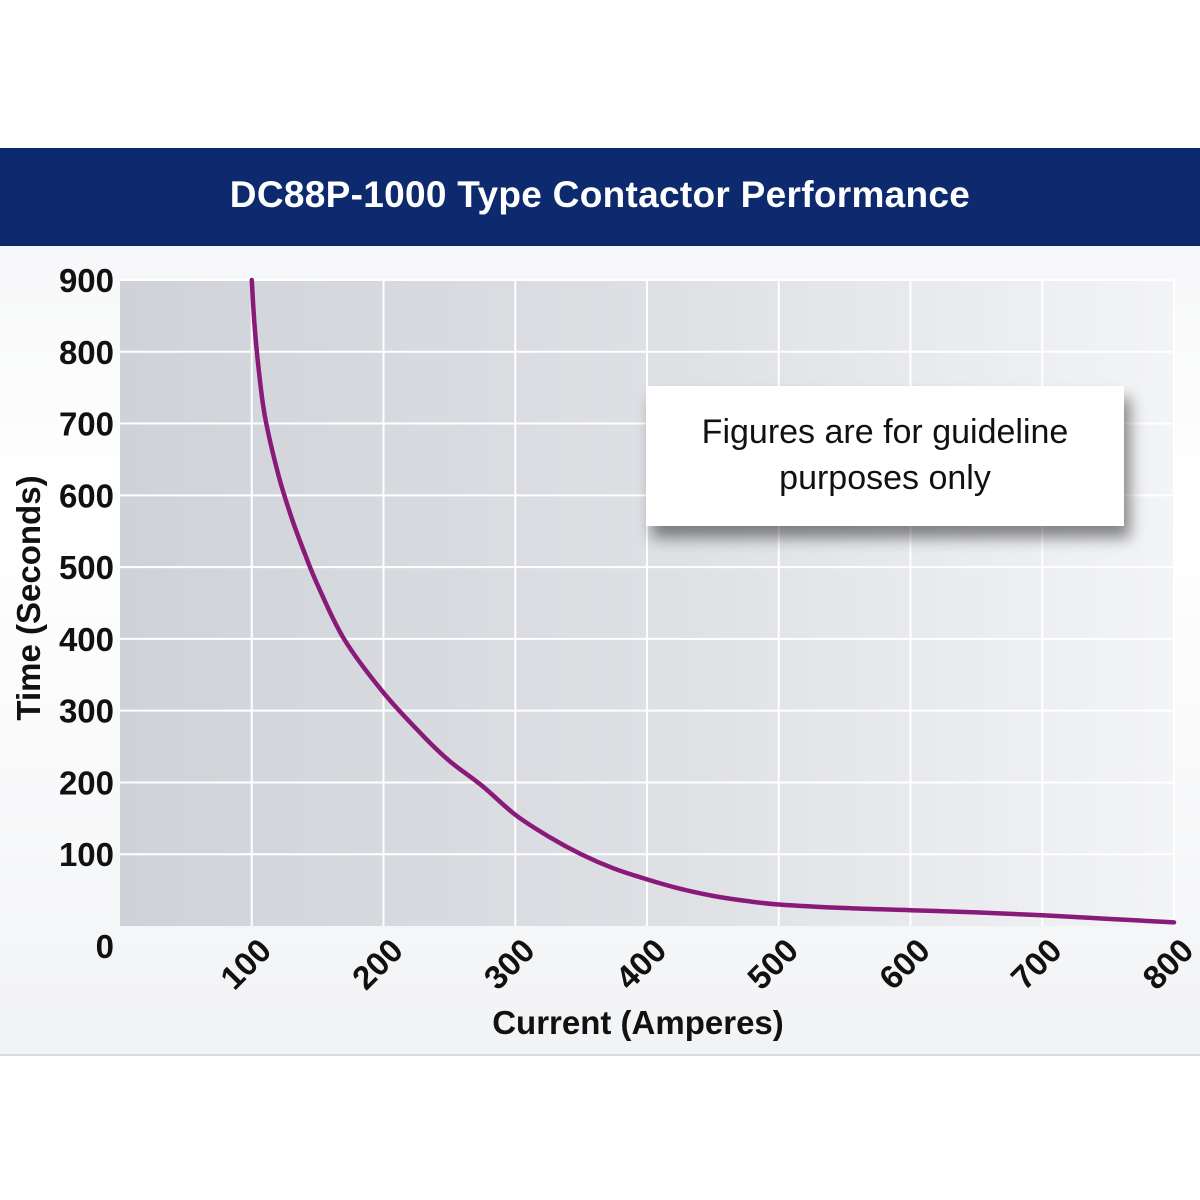 Image resolution: width=1200 pixels, height=1200 pixels. What do you see at coordinates (638, 1022) in the screenshot?
I see `x-axis-title: Current (Amperes)` at bounding box center [638, 1022].